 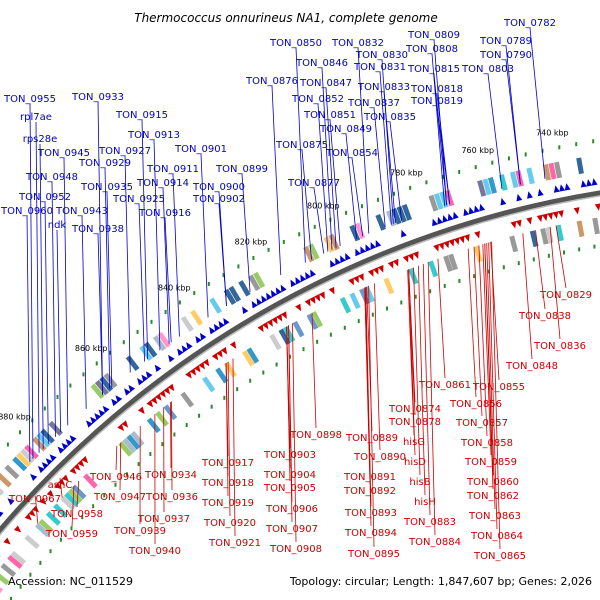 I want to click on top-gene-label: TON_0808, so click(x=431, y=49).